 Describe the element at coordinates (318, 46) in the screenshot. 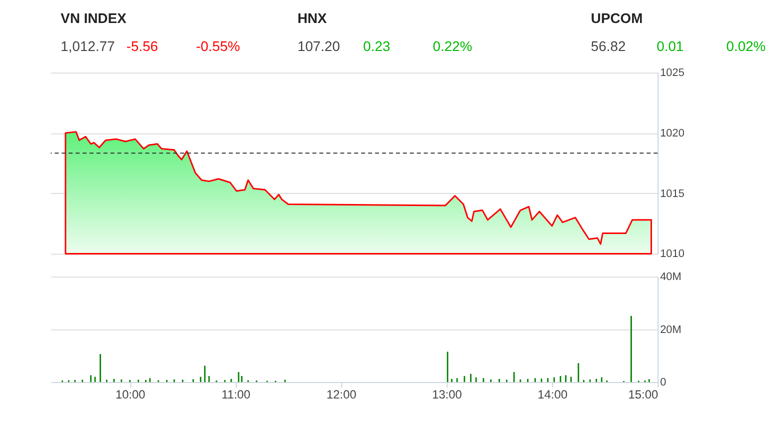

I see `text: 107.20` at that location.